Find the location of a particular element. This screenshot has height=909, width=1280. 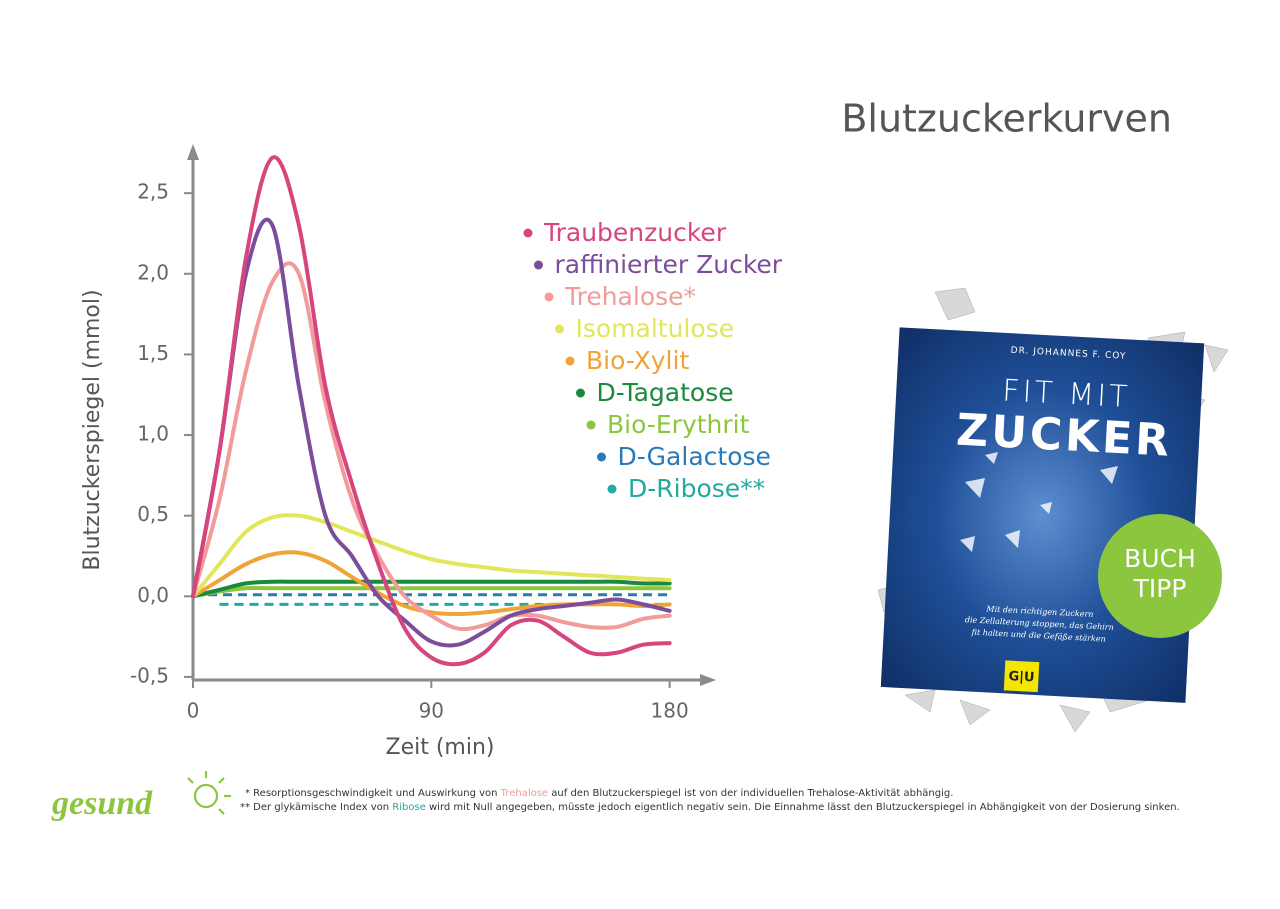

y-tick-label: -0,5 is located at coordinates (149, 675).